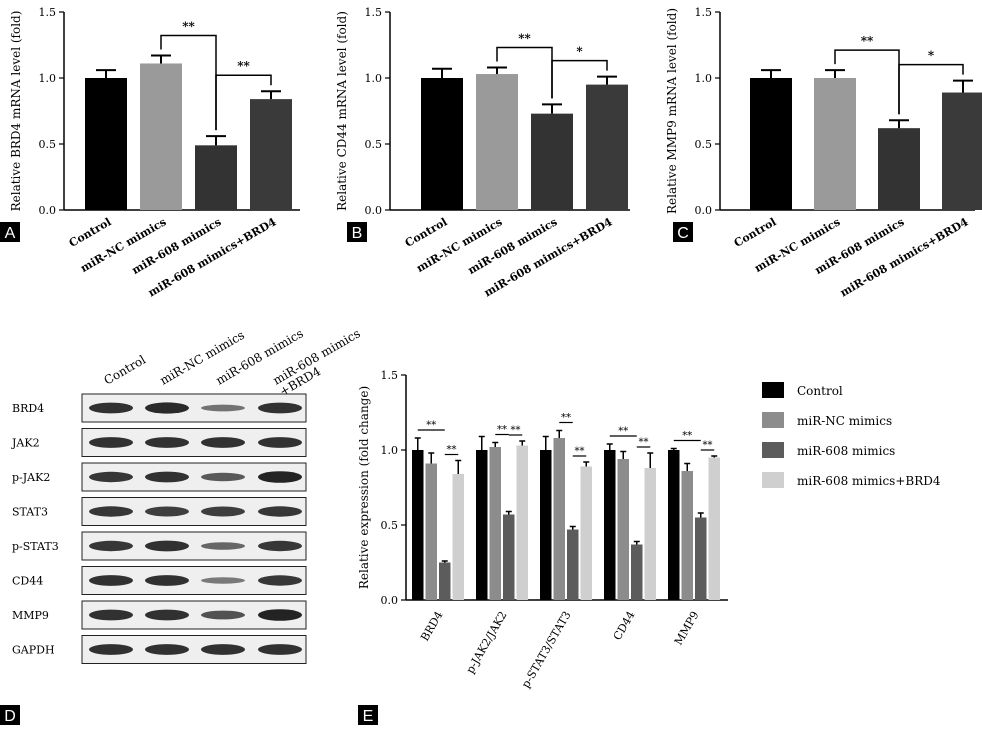 The height and width of the screenshot is (729, 982). What do you see at coordinates (342, 111) in the screenshot?
I see `y-axis-label: Relative CD44 mRNA level (fold)` at bounding box center [342, 111].